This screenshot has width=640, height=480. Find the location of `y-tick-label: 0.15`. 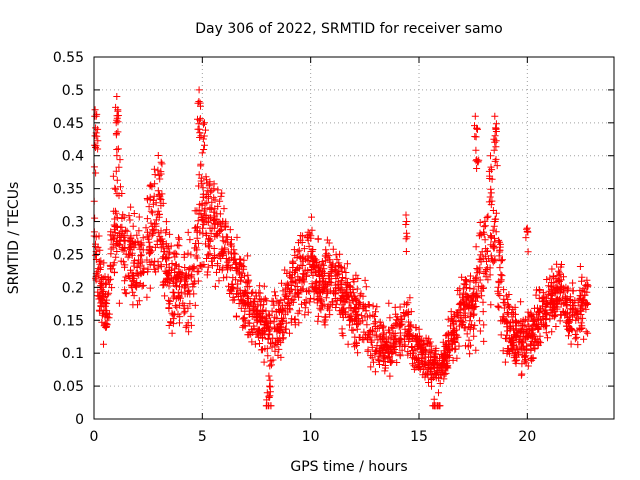

y-tick-label: 0.15 is located at coordinates (68, 321).